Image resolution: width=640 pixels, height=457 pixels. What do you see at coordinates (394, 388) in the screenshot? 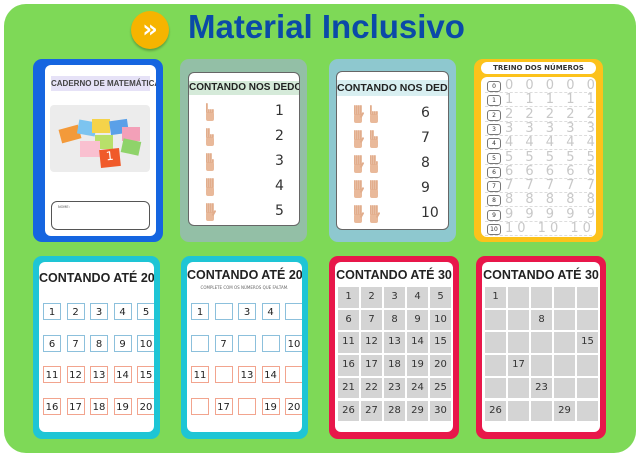
I see `number-cell: 23` at bounding box center [394, 388].